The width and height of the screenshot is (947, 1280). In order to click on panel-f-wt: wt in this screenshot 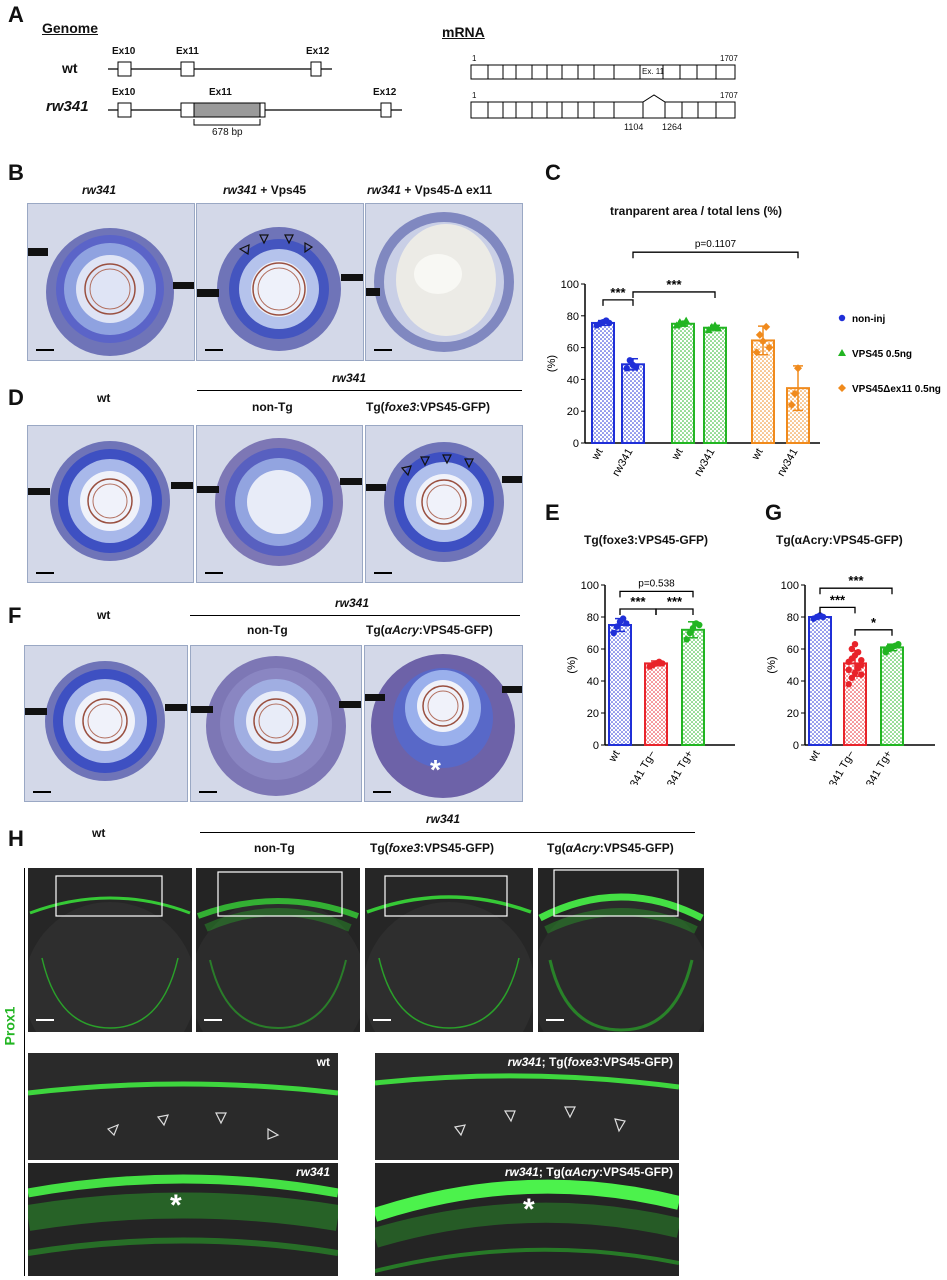, I will do `click(104, 615)`.